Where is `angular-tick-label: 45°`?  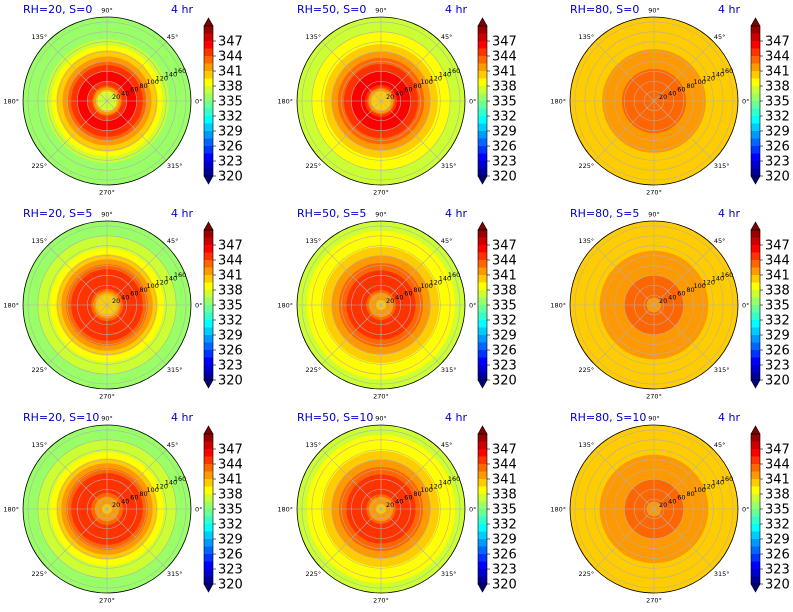 angular-tick-label: 45° is located at coordinates (720, 37).